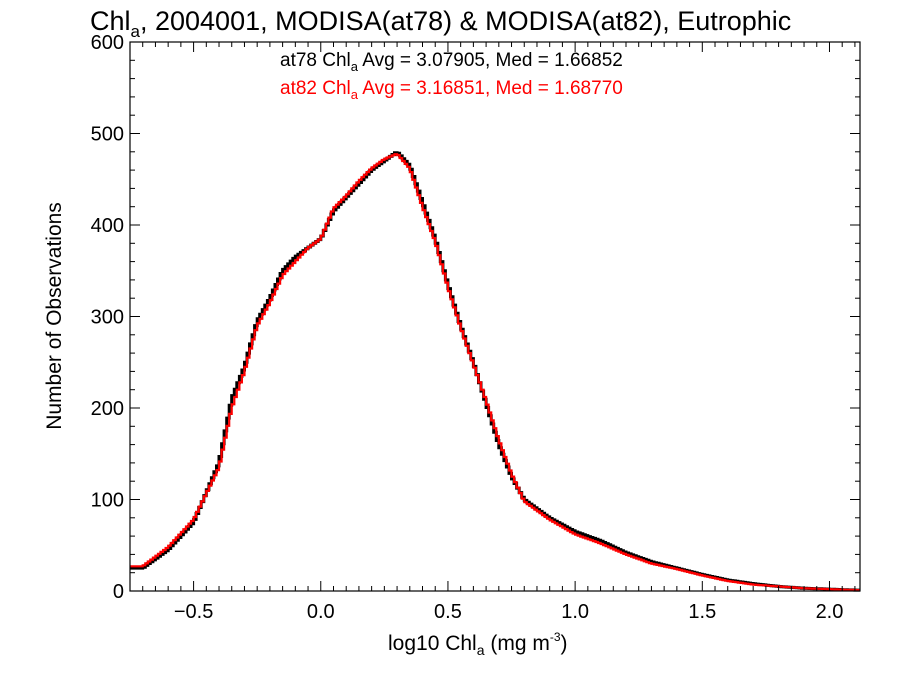 This screenshot has height=675, width=900. Describe the element at coordinates (451, 62) in the screenshot. I see `annotation-at78: at78 Chla Avg = 3.07905, Med = 1.66852` at that location.